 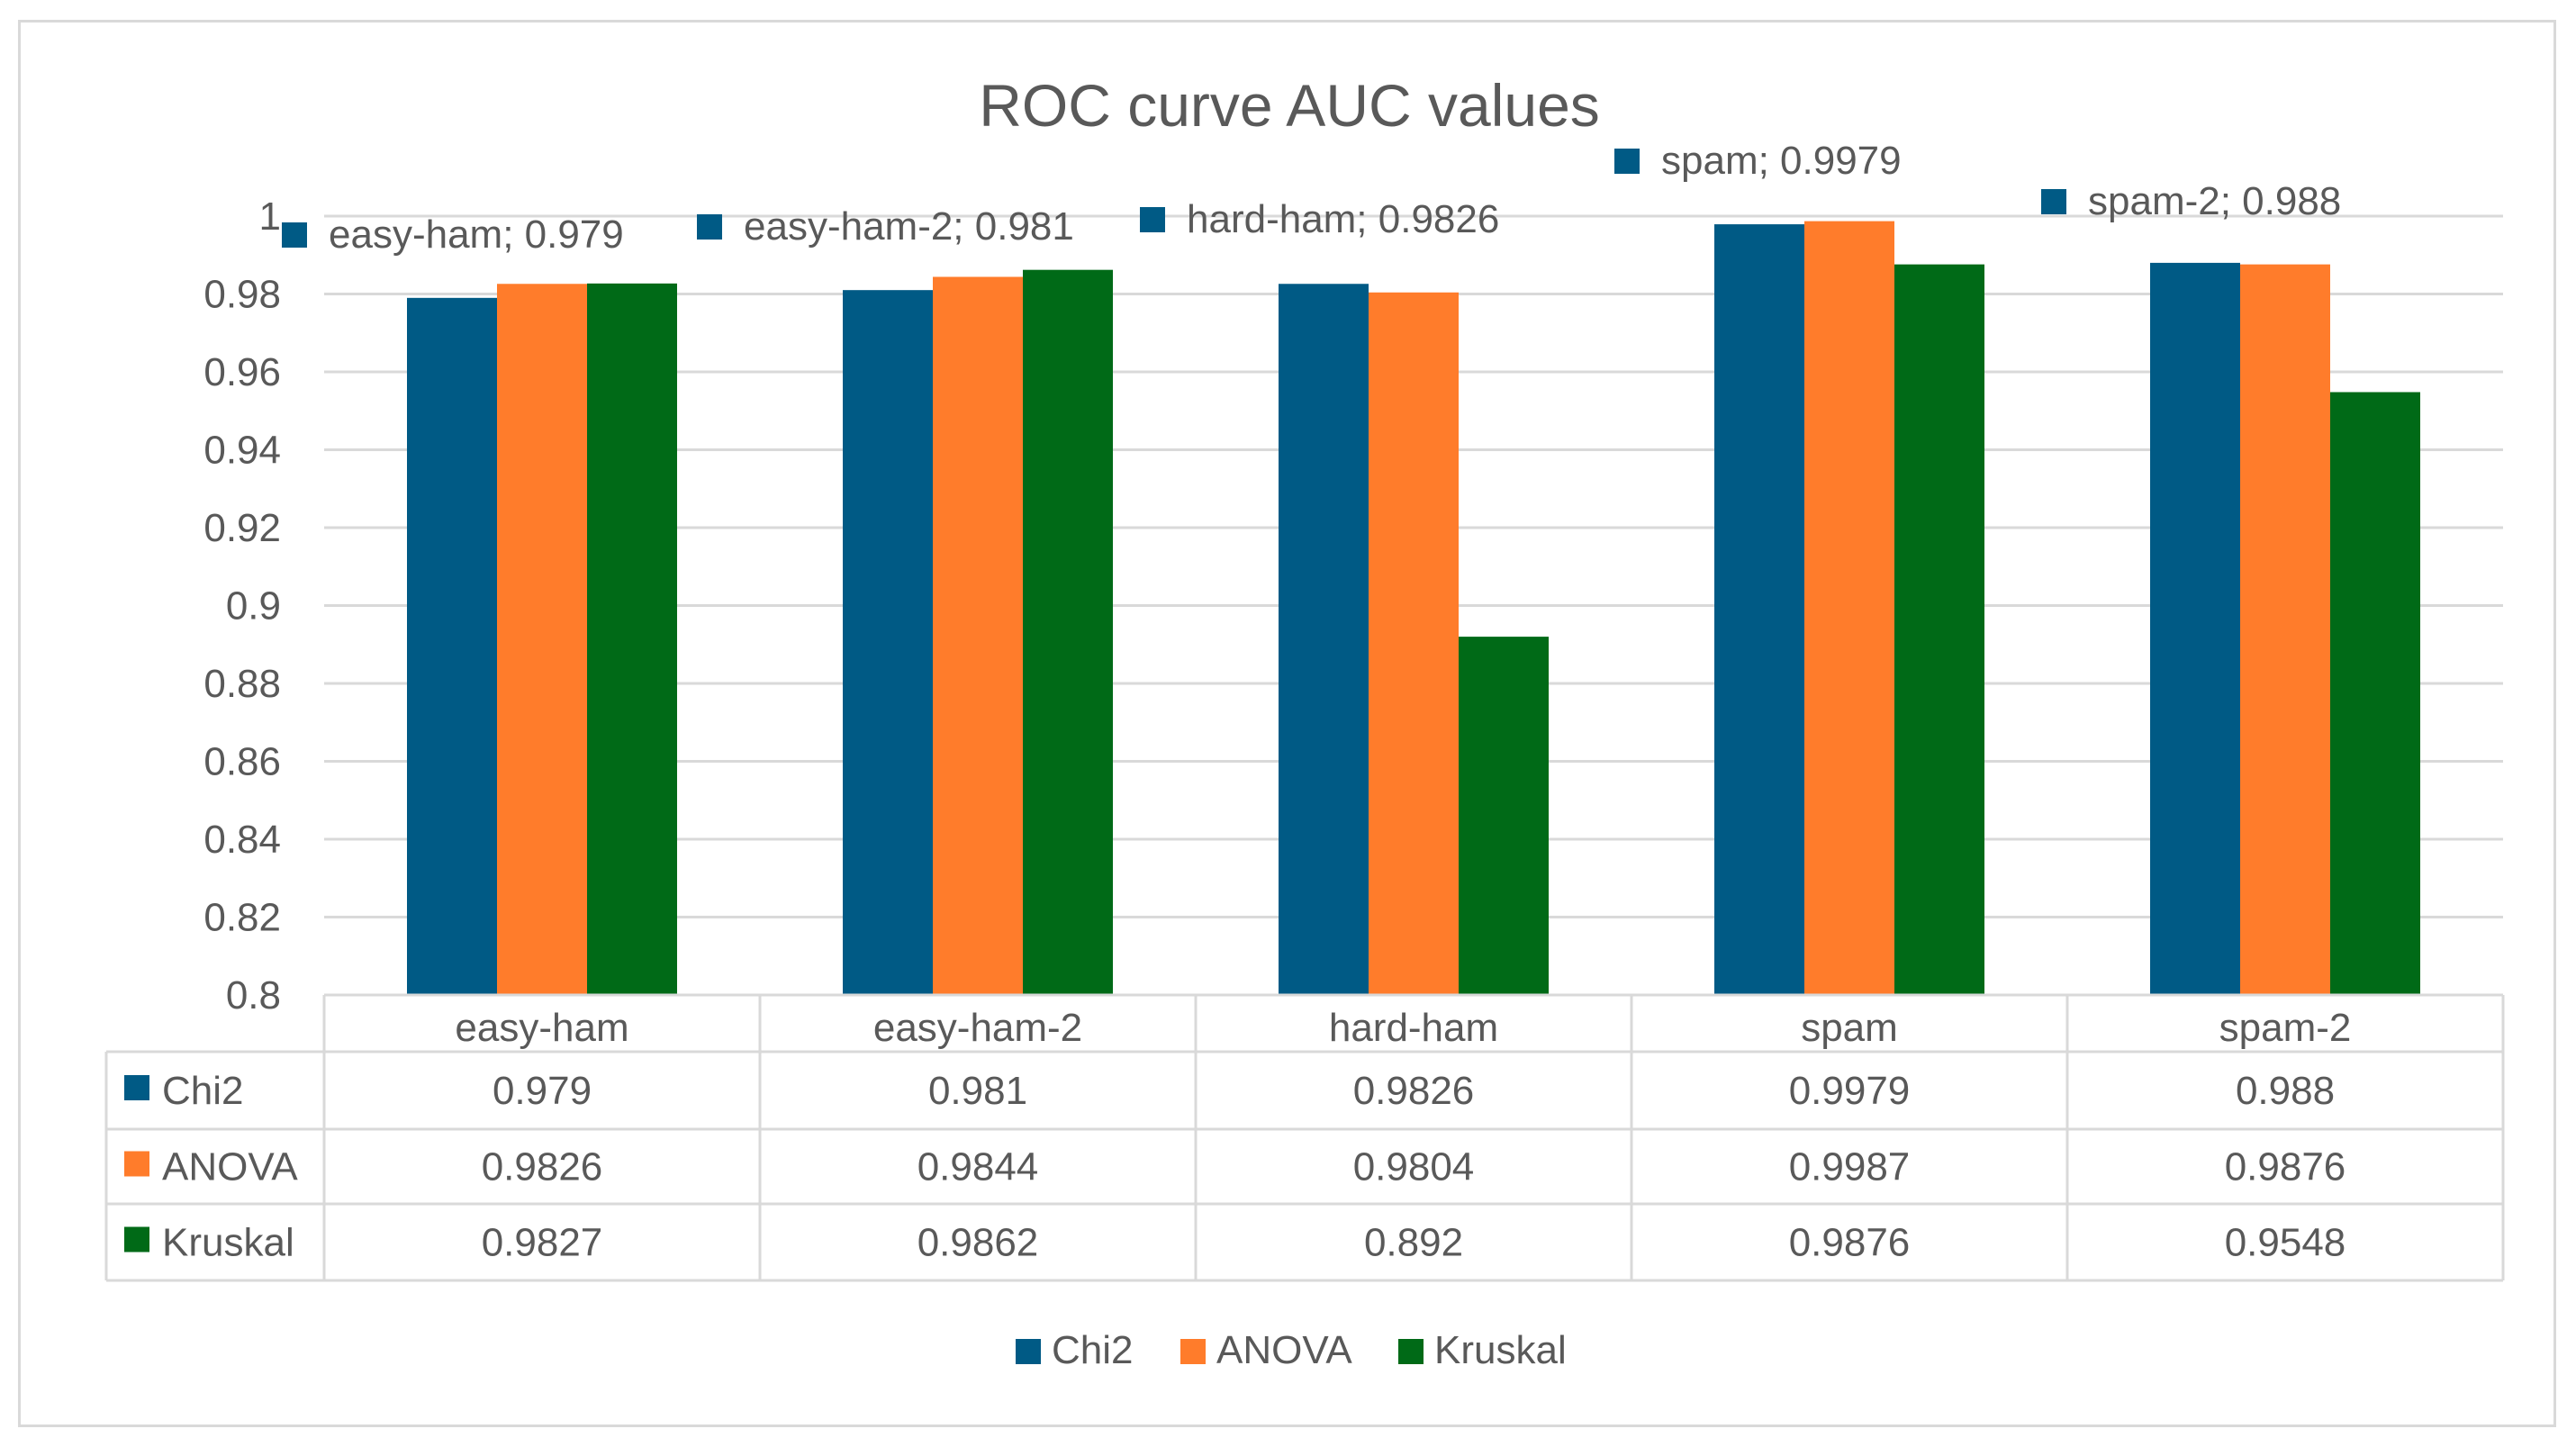 I want to click on bar-chi2-hard-ham, so click(x=1324, y=639).